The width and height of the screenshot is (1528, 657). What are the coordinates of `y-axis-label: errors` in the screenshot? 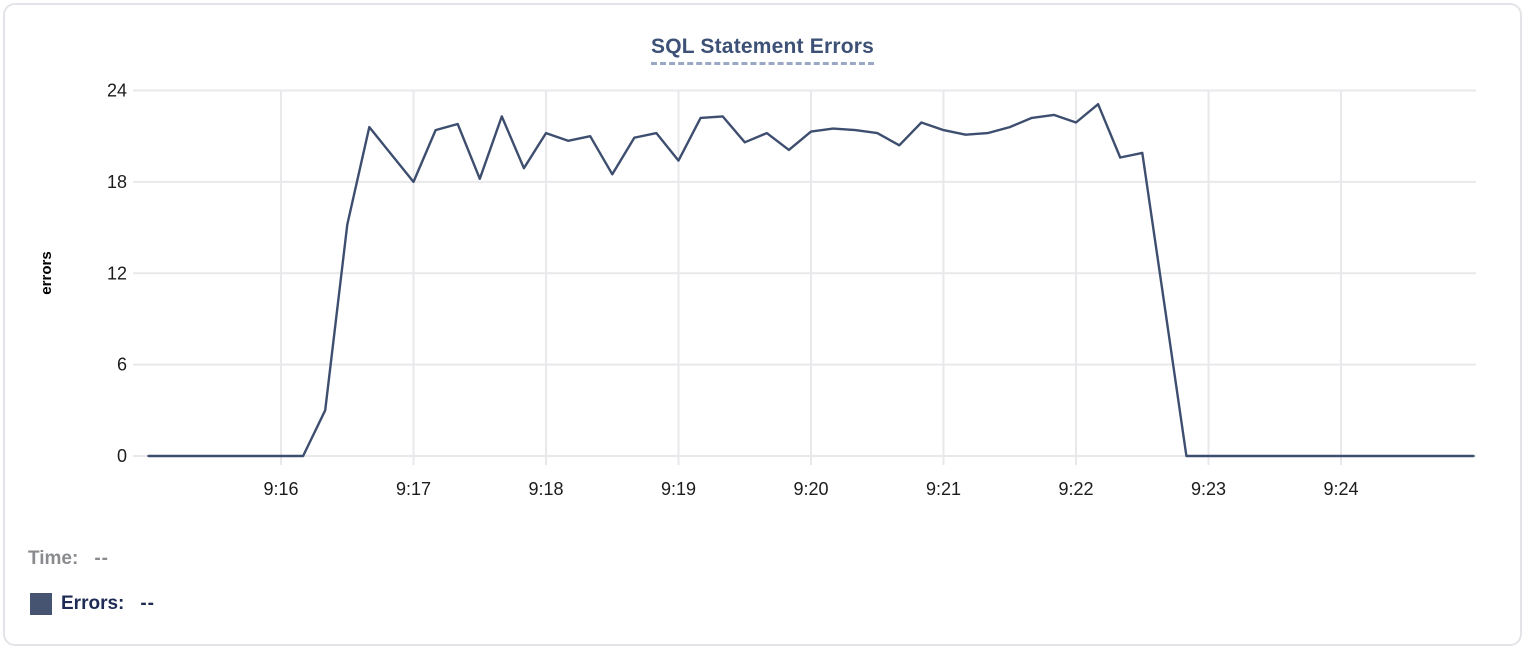 It's located at (46, 272).